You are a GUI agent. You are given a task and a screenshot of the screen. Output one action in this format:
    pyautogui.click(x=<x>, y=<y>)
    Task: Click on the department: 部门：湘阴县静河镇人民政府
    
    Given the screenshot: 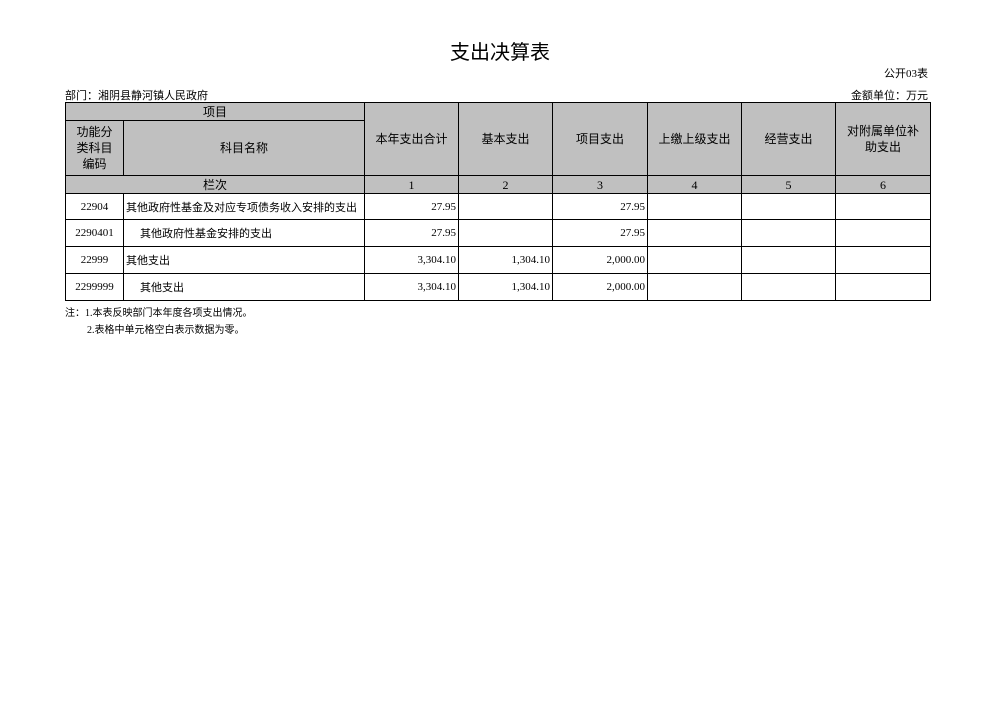 What is the action you would take?
    pyautogui.click(x=136, y=96)
    